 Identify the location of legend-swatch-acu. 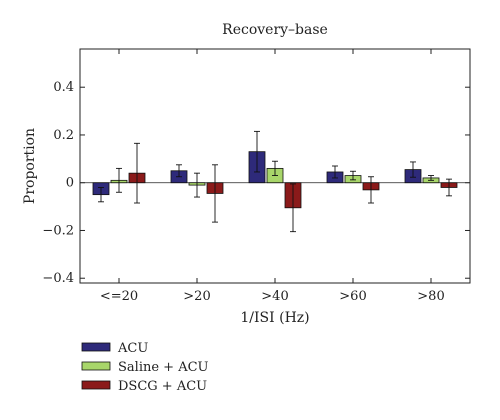
(96, 347).